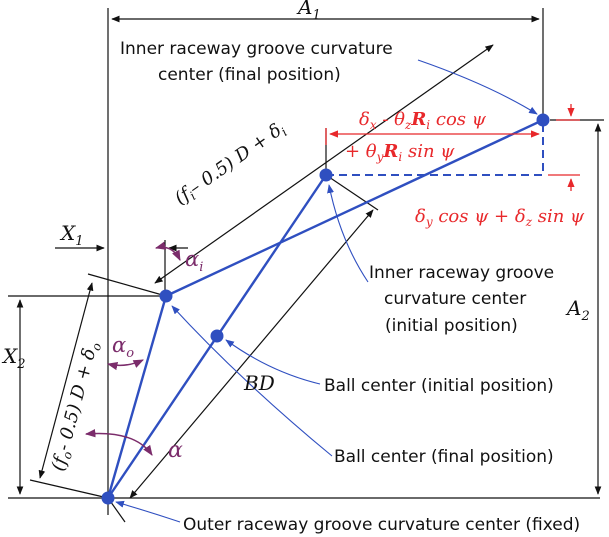  I want to click on delta-y-formula: δy cos ψ + δz sin ψ, so click(500, 217).